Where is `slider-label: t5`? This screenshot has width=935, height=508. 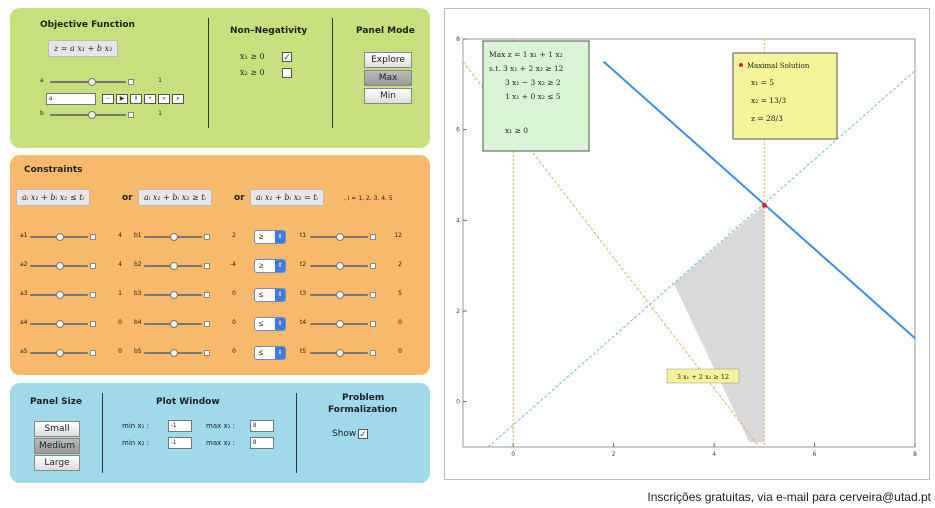 slider-label: t5 is located at coordinates (303, 351).